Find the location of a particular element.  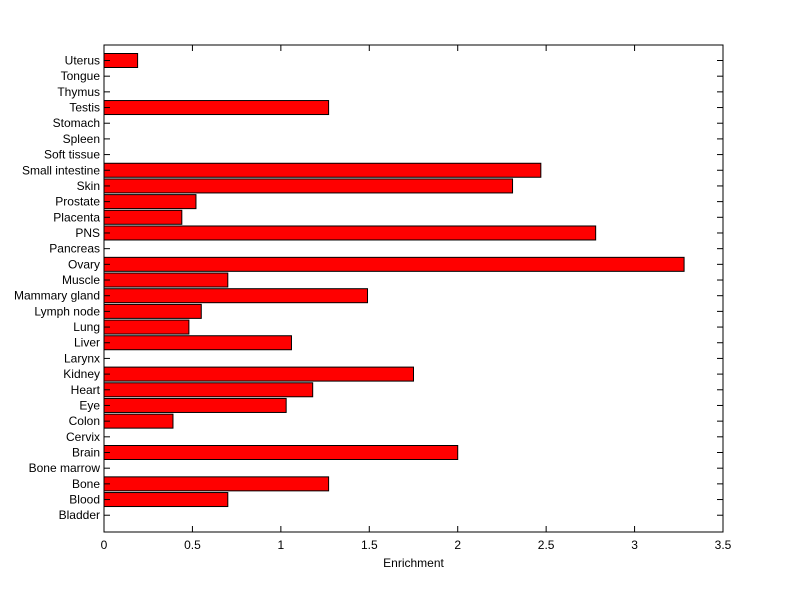

bar-blood is located at coordinates (166, 500).